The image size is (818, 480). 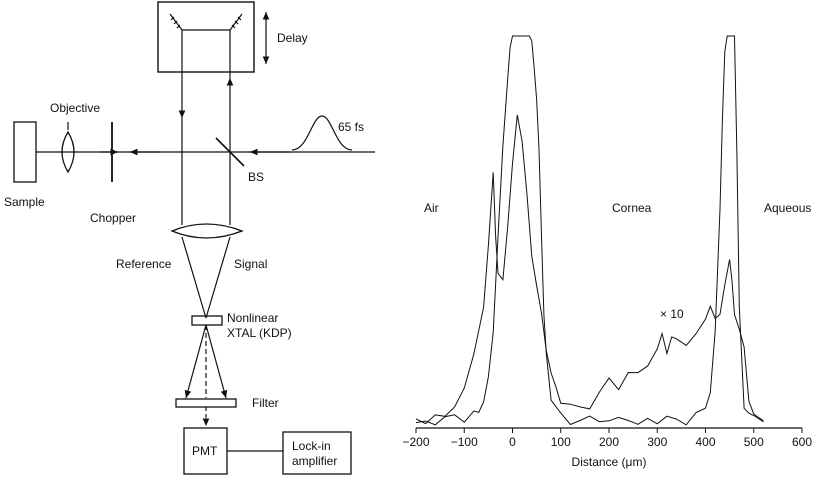 I want to click on delay-stage-box, so click(x=206, y=37).